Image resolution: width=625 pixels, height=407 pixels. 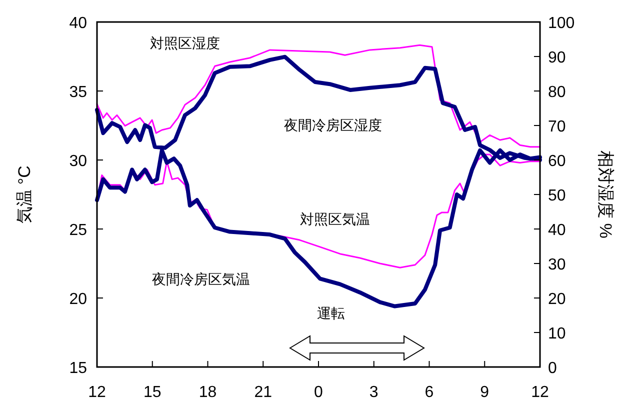 What do you see at coordinates (561, 23) in the screenshot?
I see `y2-tick-label: 100` at bounding box center [561, 23].